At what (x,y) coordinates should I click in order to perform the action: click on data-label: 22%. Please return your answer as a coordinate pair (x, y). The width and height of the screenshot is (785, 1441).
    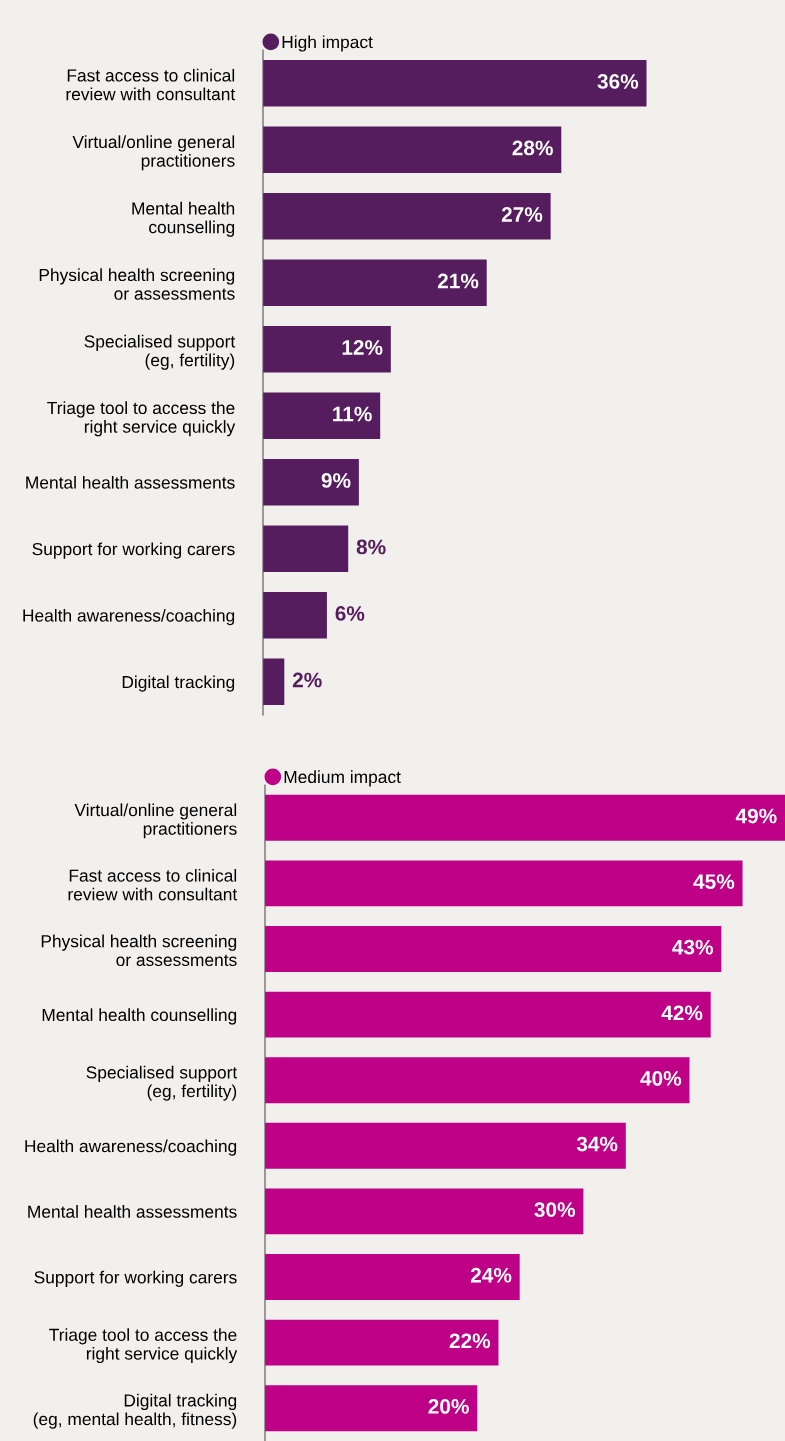
    Looking at the image, I should click on (470, 1341).